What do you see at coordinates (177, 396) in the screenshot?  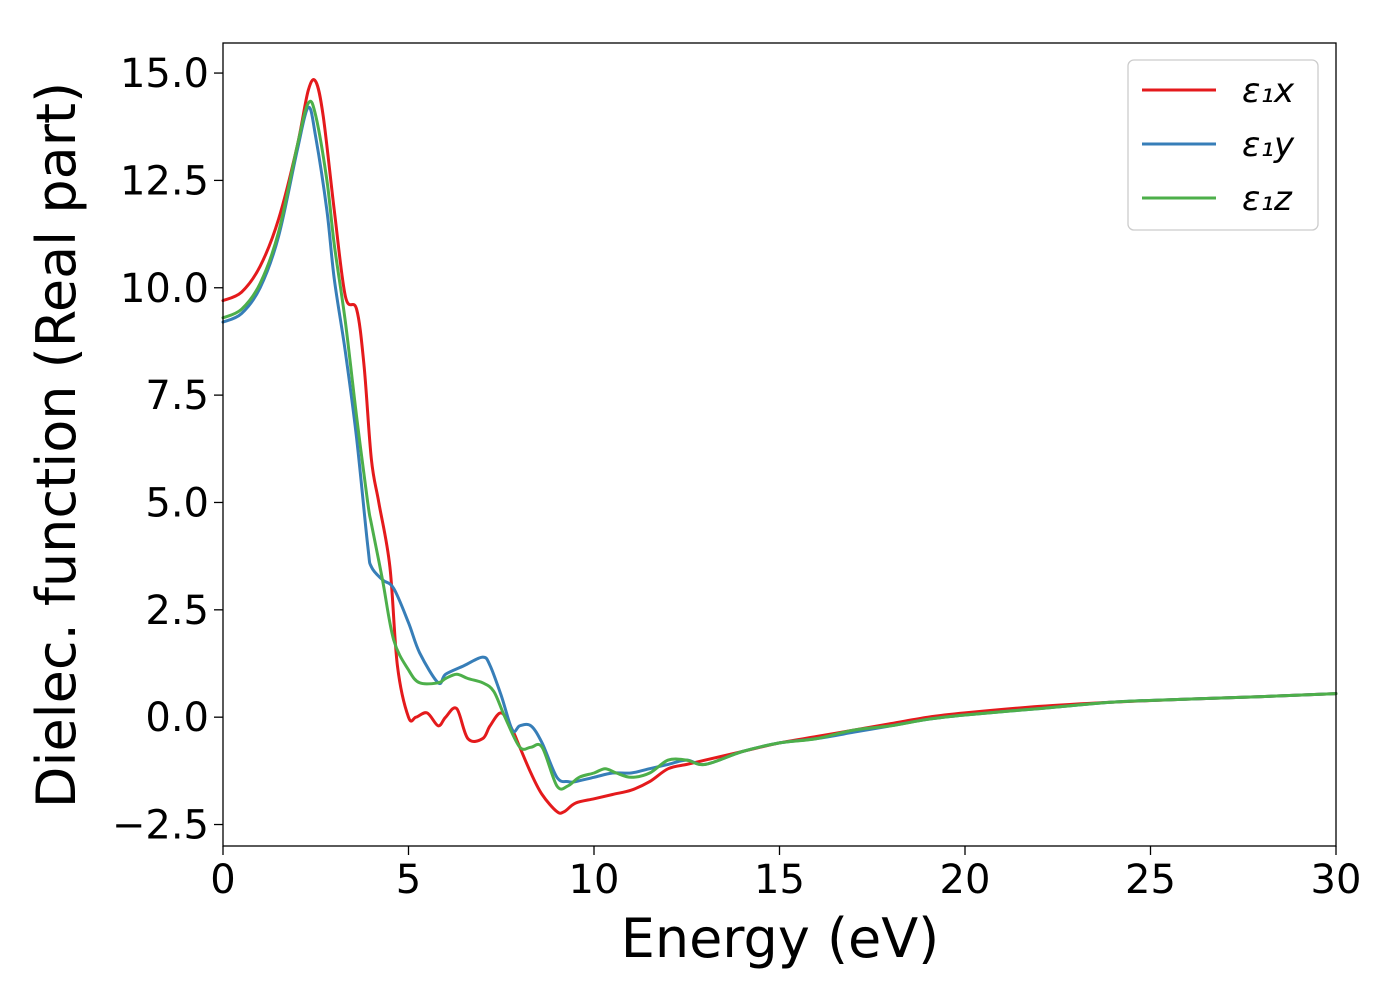 I see `y-tick-label: 7.5` at bounding box center [177, 396].